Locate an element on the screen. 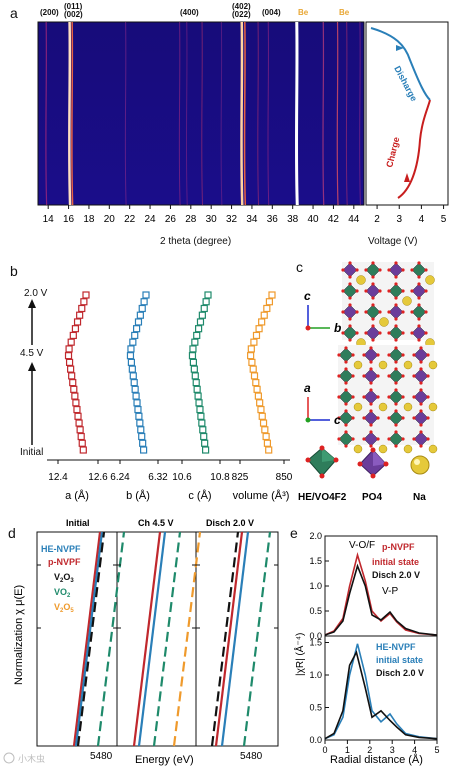 The image size is (452, 774). exafs-ytick-bottom: 0.5 is located at coordinates (315, 708).